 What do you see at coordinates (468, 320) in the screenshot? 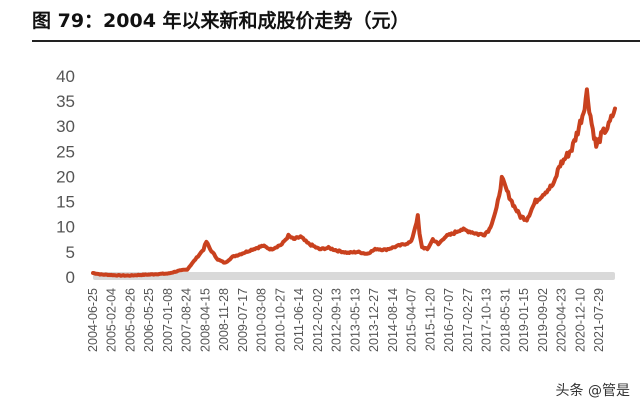
I see `x-tick-label: 2017-02-27` at bounding box center [468, 320].